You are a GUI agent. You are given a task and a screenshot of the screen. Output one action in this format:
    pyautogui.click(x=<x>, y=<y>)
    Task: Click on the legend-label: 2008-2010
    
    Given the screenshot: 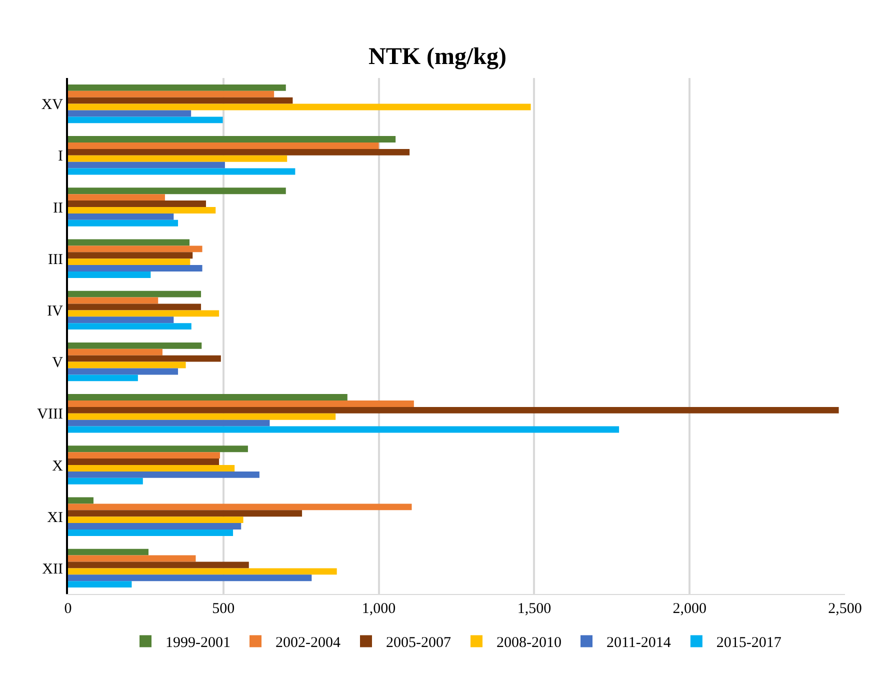 What is the action you would take?
    pyautogui.click(x=529, y=643)
    